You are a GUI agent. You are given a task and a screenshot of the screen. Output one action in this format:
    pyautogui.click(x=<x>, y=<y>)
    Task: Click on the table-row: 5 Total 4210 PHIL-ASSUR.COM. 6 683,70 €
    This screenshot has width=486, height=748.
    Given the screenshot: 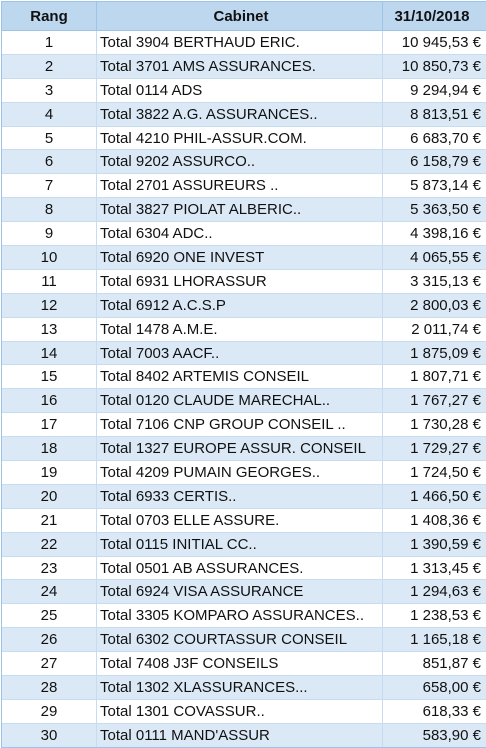 What is the action you would take?
    pyautogui.click(x=244, y=138)
    